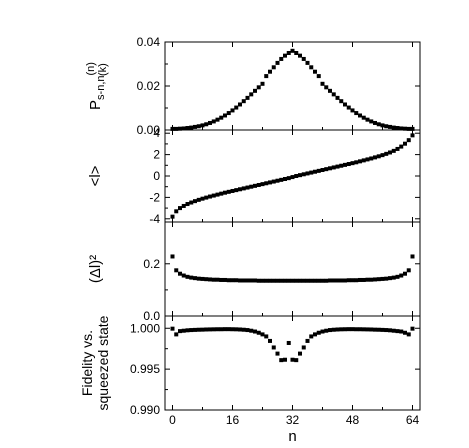 Image resolution: width=469 pixels, height=448 pixels. What do you see at coordinates (151, 264) in the screenshot?
I see `y-tick-label: 0.2` at bounding box center [151, 264].